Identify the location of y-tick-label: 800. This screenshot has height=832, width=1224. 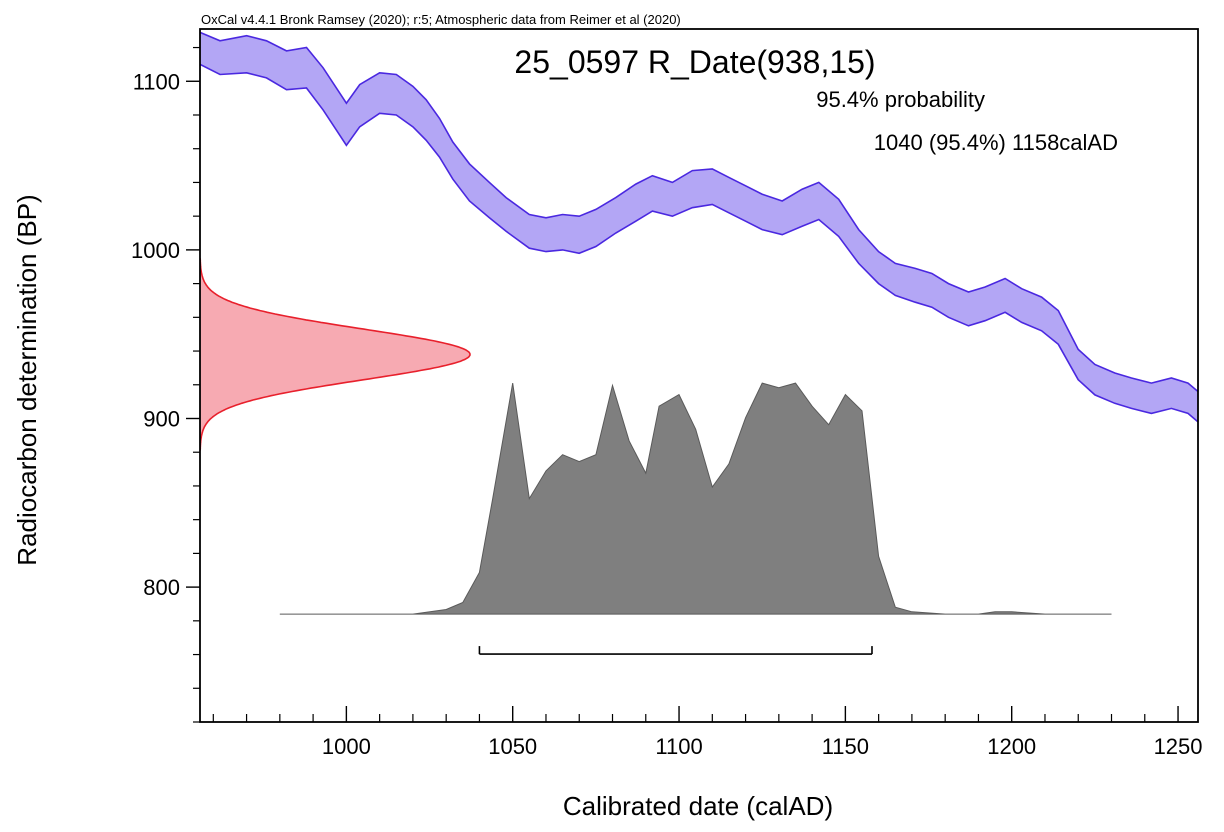
(161, 587).